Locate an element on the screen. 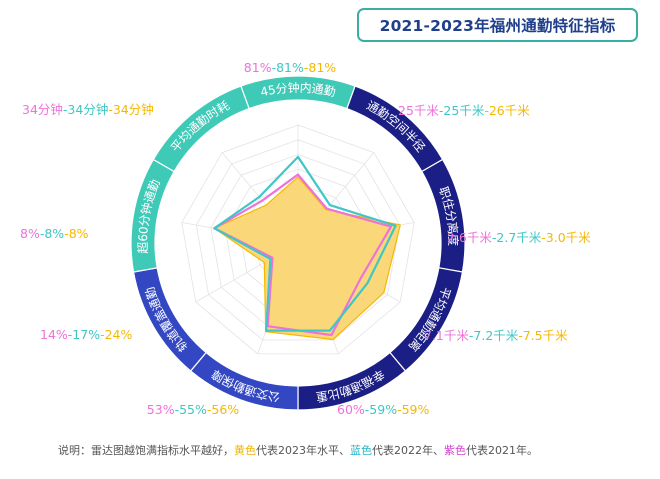 Image resolution: width=660 pixels, height=479 pixels. note-prefix: 说明：雷达图越饱满指标水平越好， is located at coordinates (146, 450).